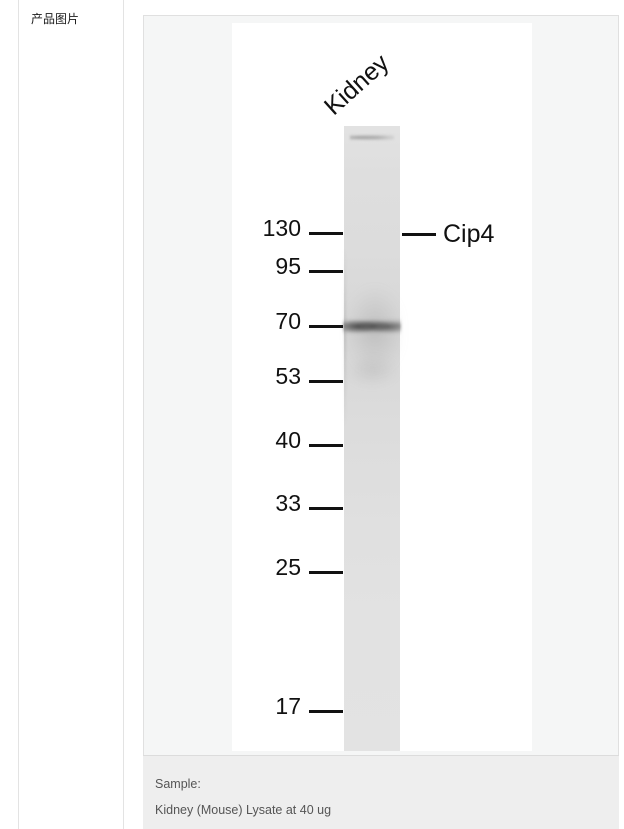 The width and height of the screenshot is (624, 829). What do you see at coordinates (419, 234) in the screenshot?
I see `pointer-line-icon` at bounding box center [419, 234].